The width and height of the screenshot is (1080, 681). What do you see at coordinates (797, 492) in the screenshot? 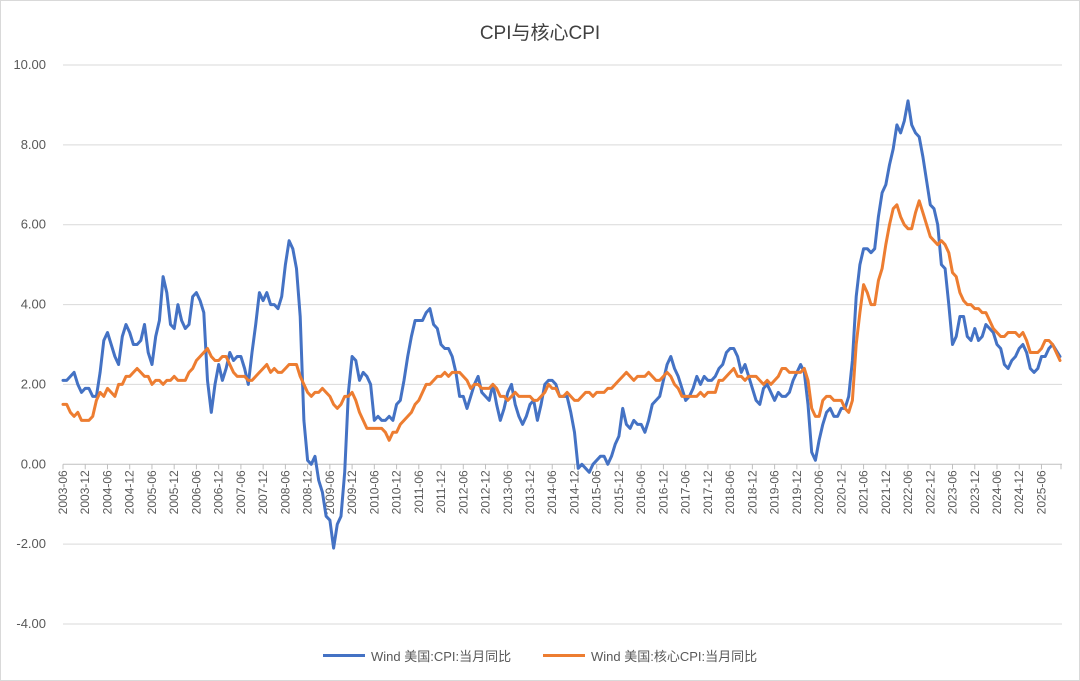
I see `x-tick-label: 2019-12` at bounding box center [797, 492].